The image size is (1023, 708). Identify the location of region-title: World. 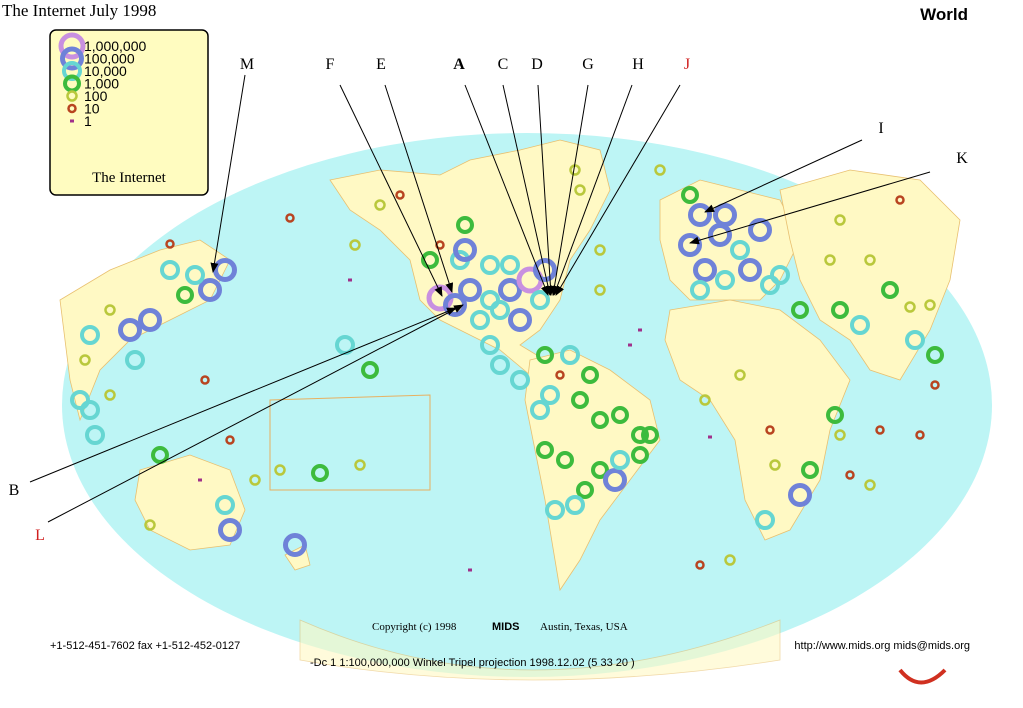
(944, 14).